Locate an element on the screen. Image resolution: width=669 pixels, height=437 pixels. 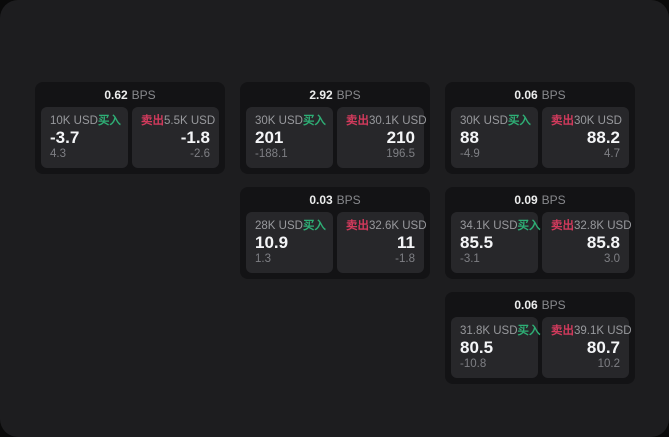
sell-tile: 卖出 30.1K USD 210 196.5 is located at coordinates (382, 137).